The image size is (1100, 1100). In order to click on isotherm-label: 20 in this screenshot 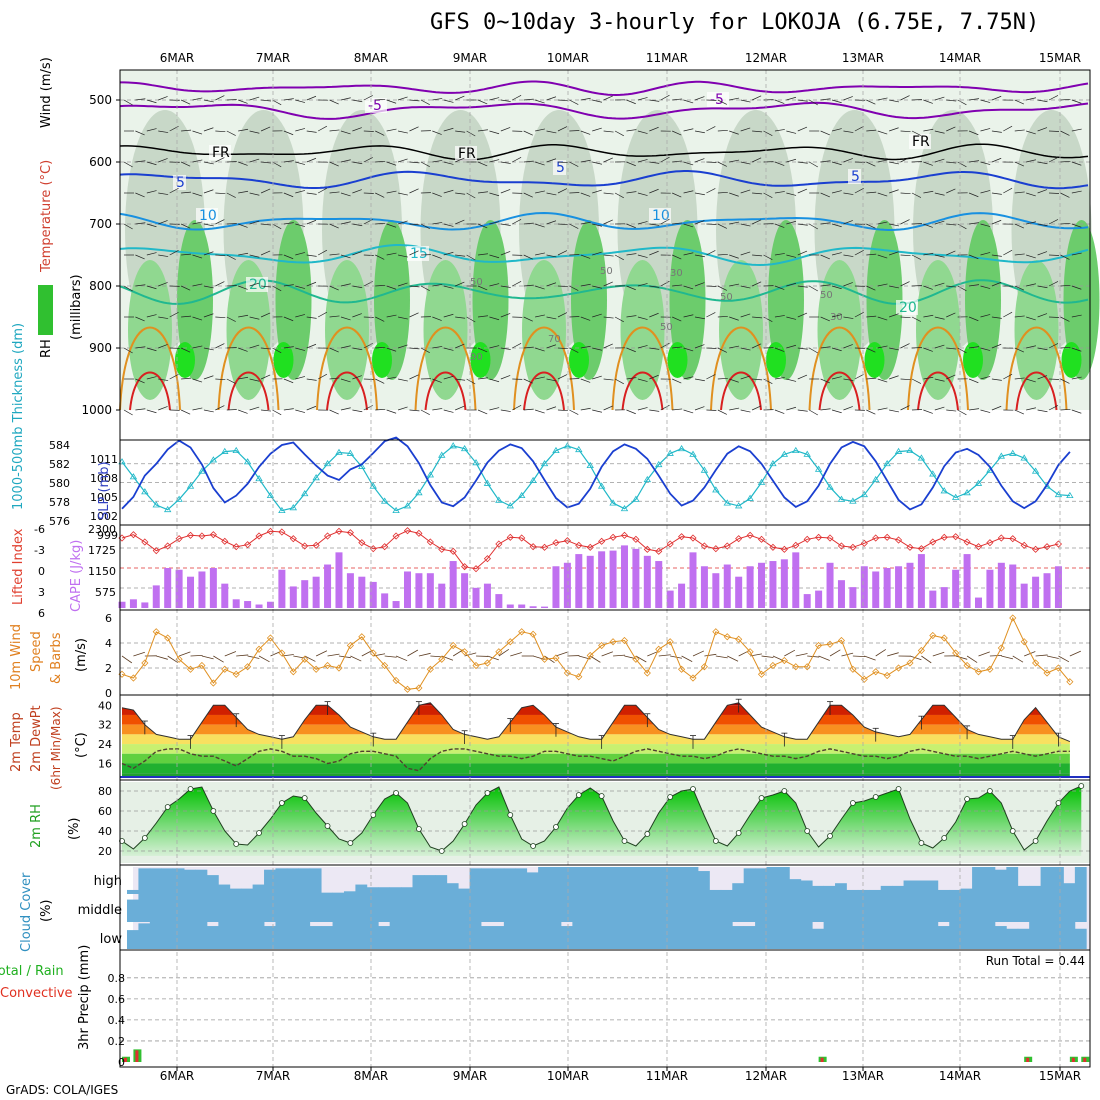, I will do `click(258, 285)`.